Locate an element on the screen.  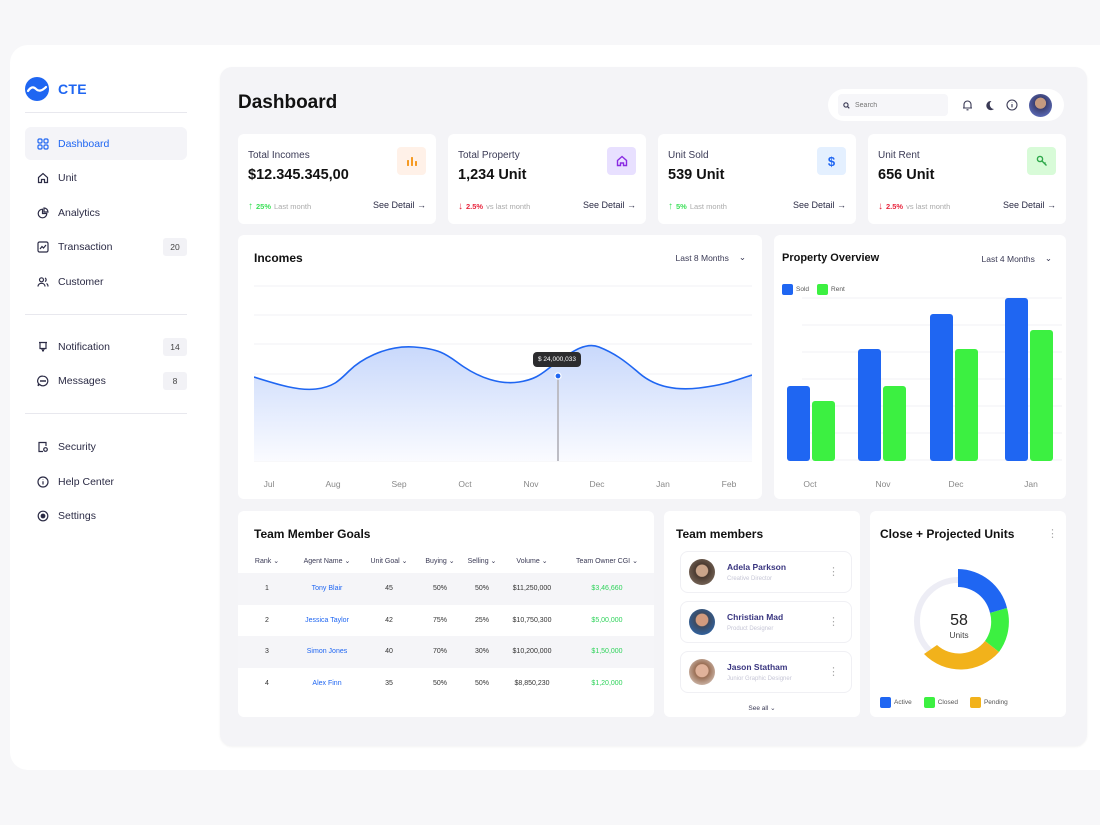
sidebar-item-unit: Unit is located at coordinates (106, 178).